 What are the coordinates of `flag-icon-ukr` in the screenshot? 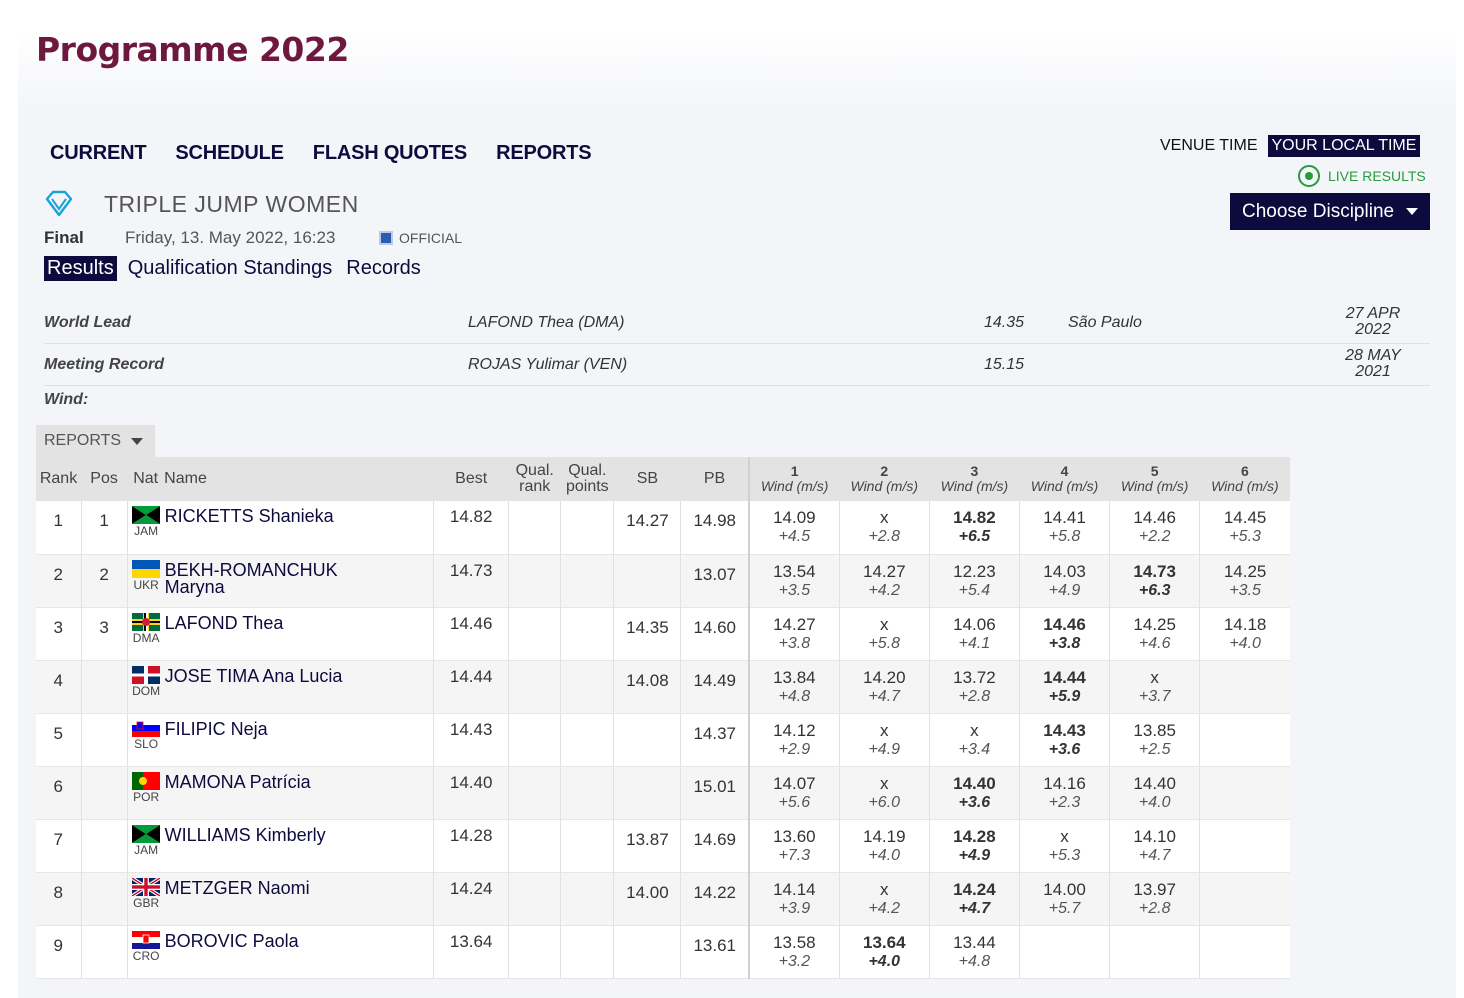 It's located at (146, 568).